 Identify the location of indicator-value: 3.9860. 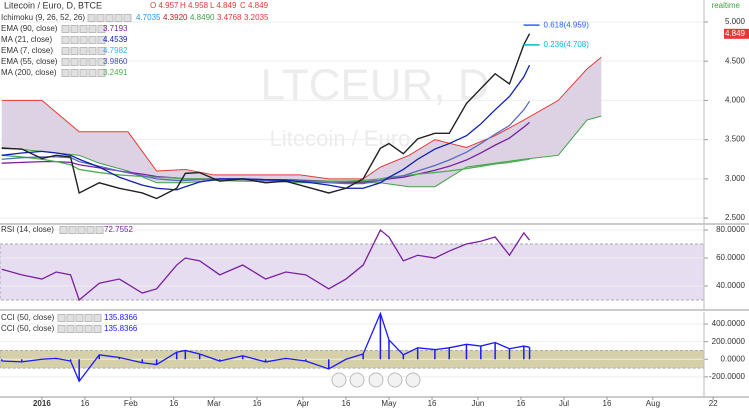
(115, 61).